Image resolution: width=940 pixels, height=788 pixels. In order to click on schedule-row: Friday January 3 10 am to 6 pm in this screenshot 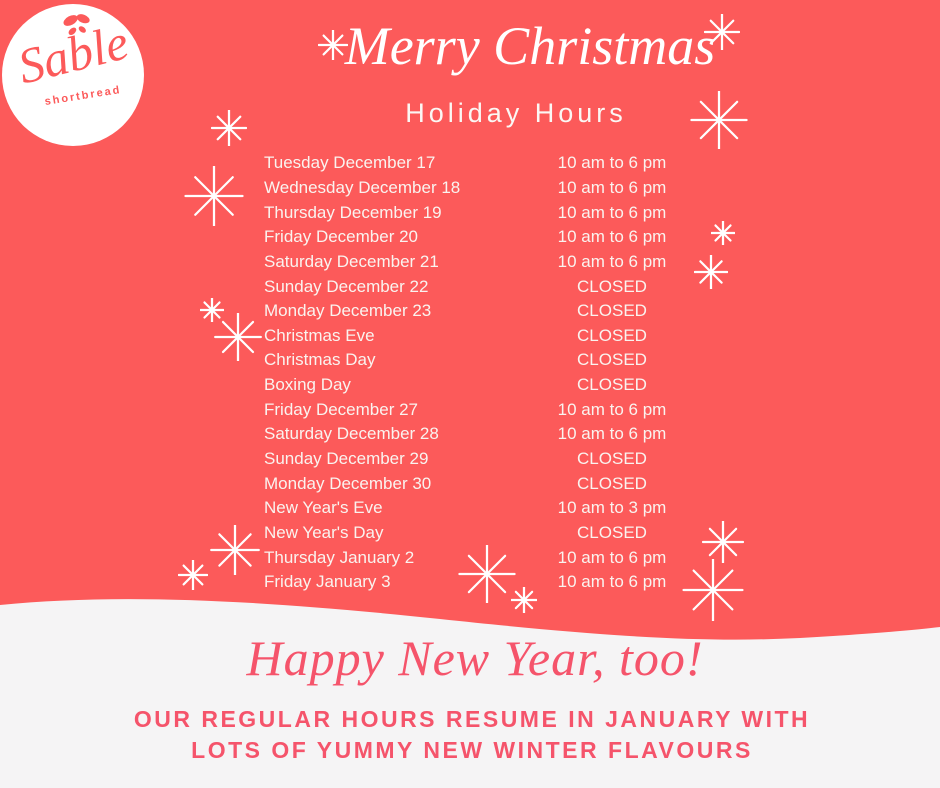, I will do `click(494, 582)`.